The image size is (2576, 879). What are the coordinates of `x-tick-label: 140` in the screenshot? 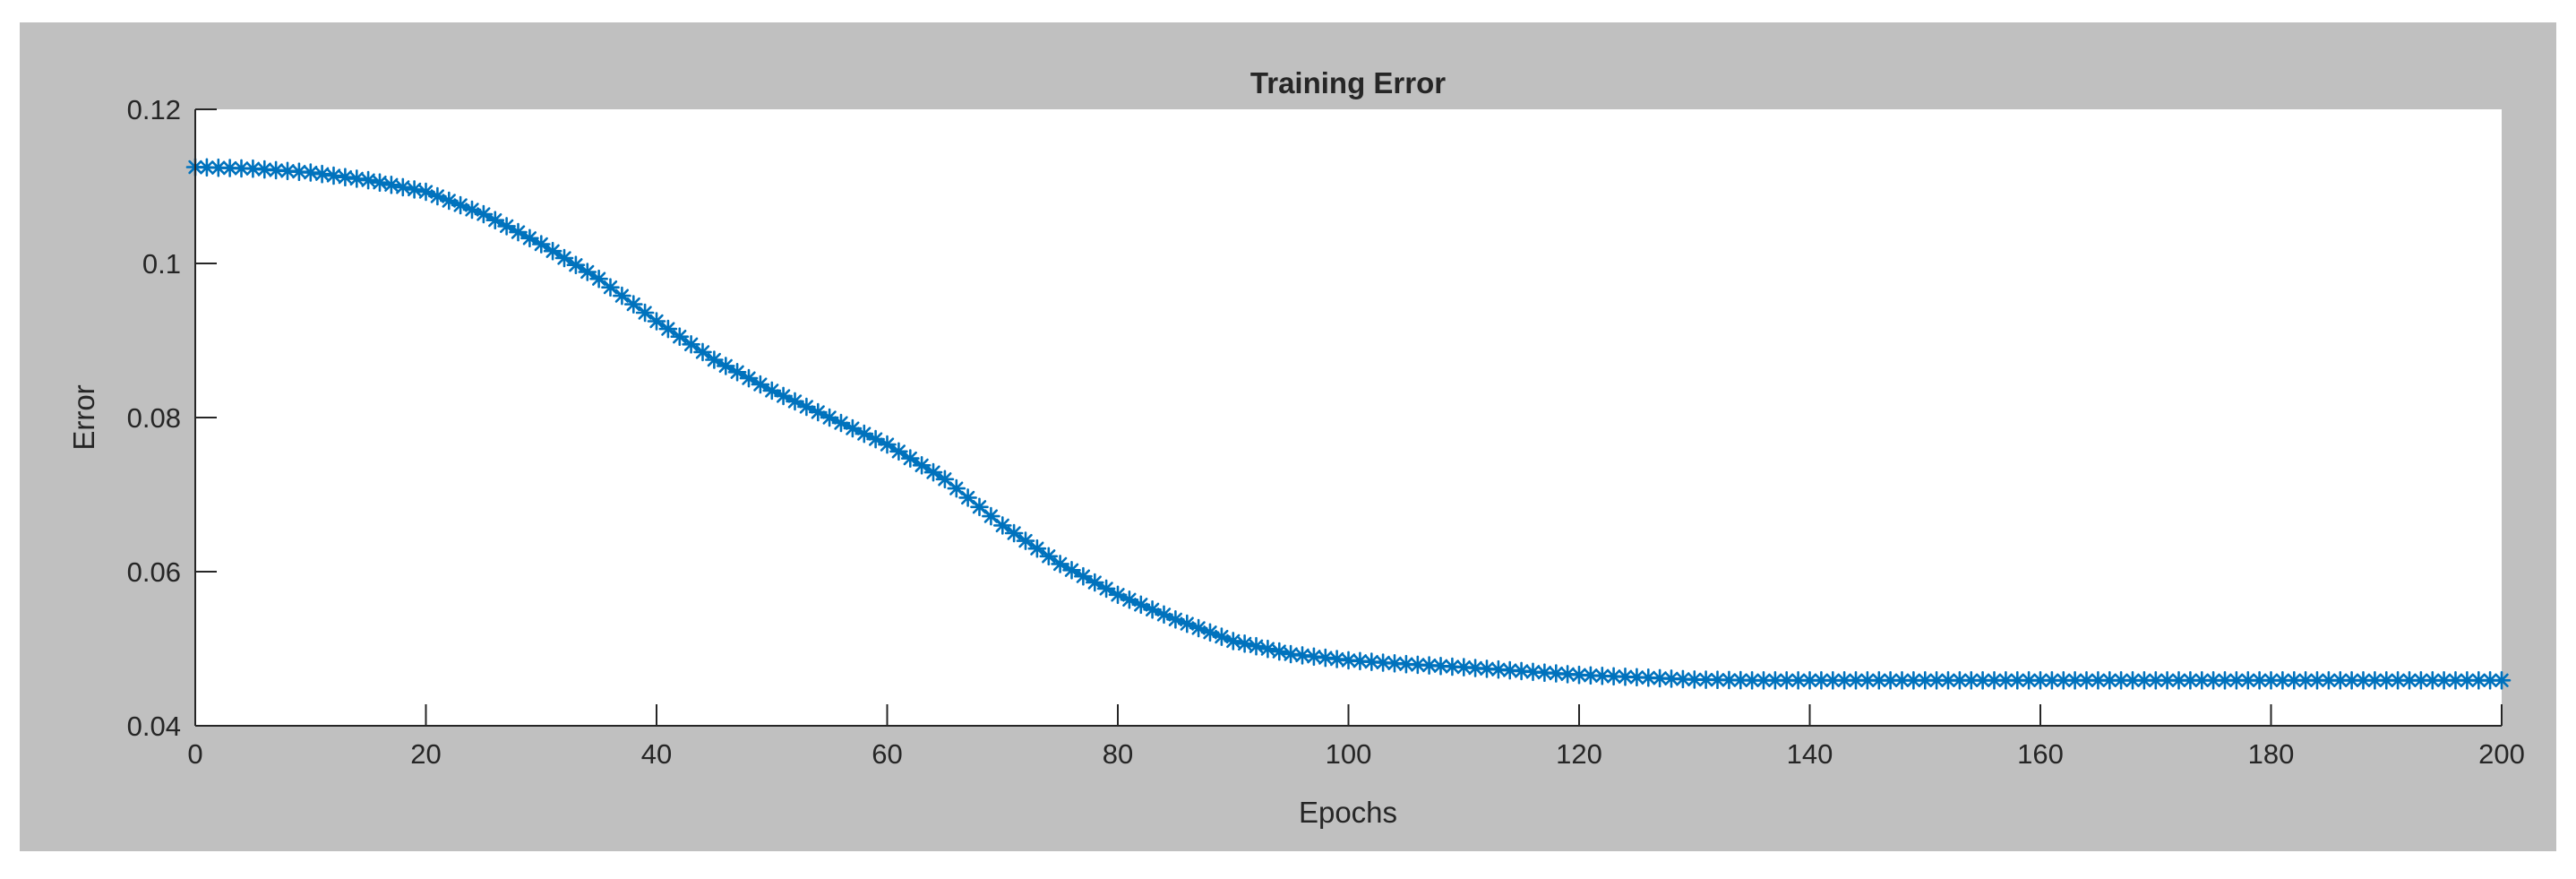 It's located at (1810, 754).